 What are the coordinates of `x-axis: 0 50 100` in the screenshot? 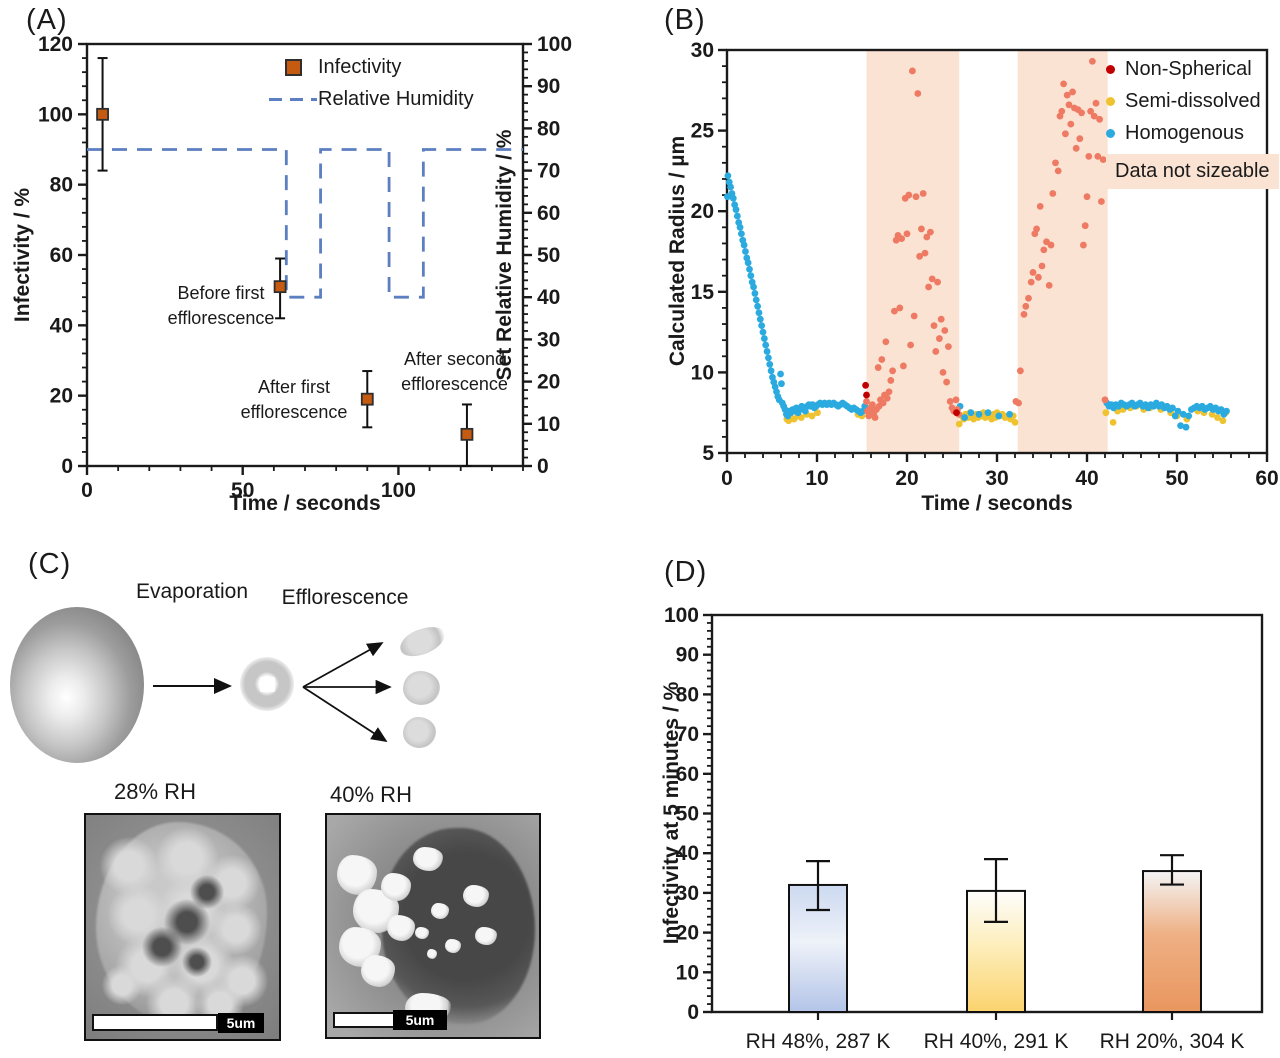 It's located at (302, 484).